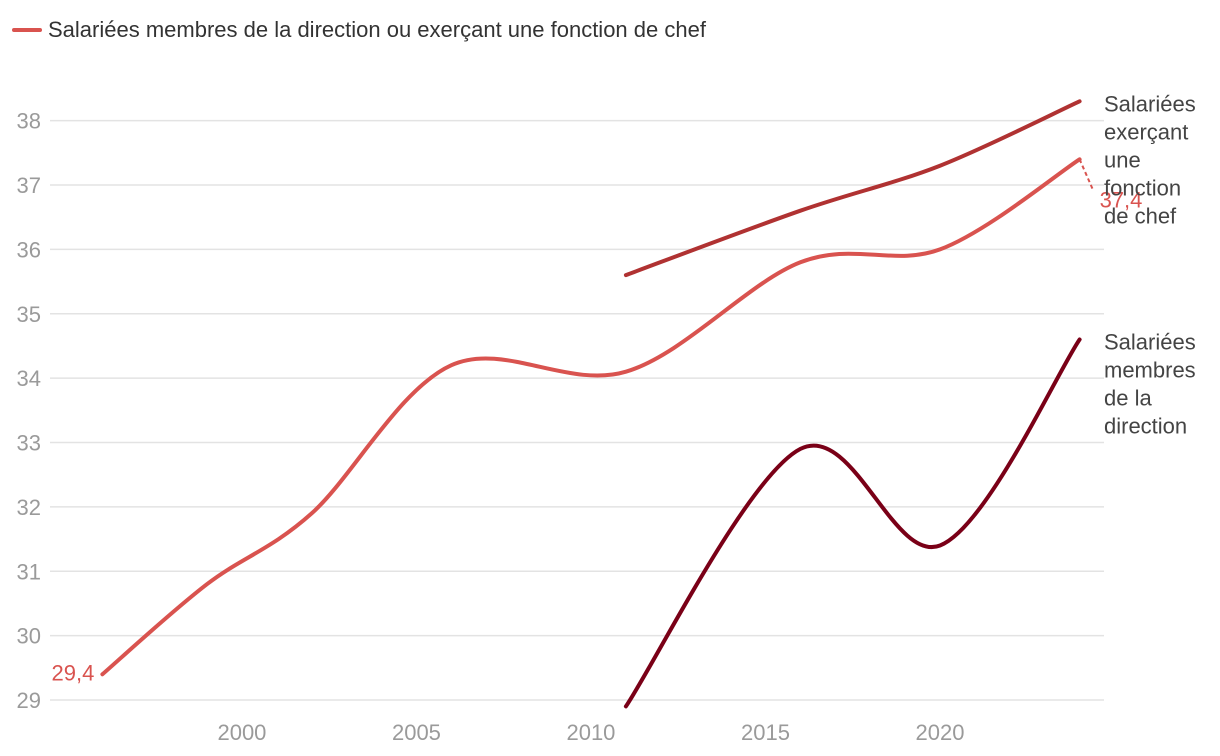 The image size is (1220, 756). Describe the element at coordinates (1122, 159) in the screenshot. I see `series-end-label: une` at that location.